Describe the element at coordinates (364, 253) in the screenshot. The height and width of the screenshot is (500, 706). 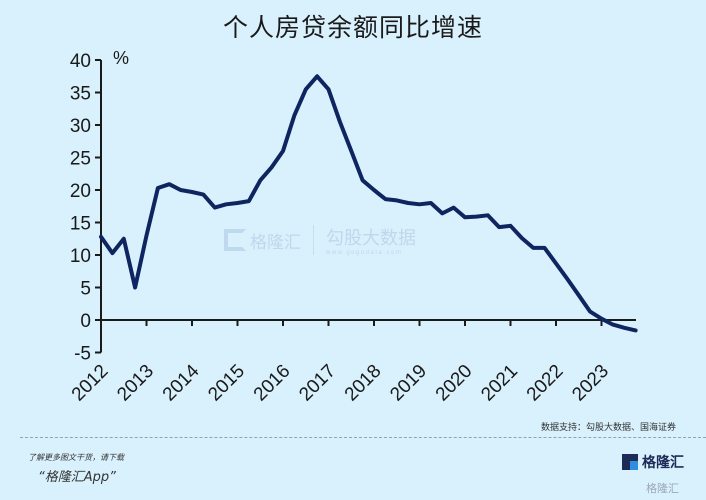
I see `watermark-url: www.gogudata.com` at that location.